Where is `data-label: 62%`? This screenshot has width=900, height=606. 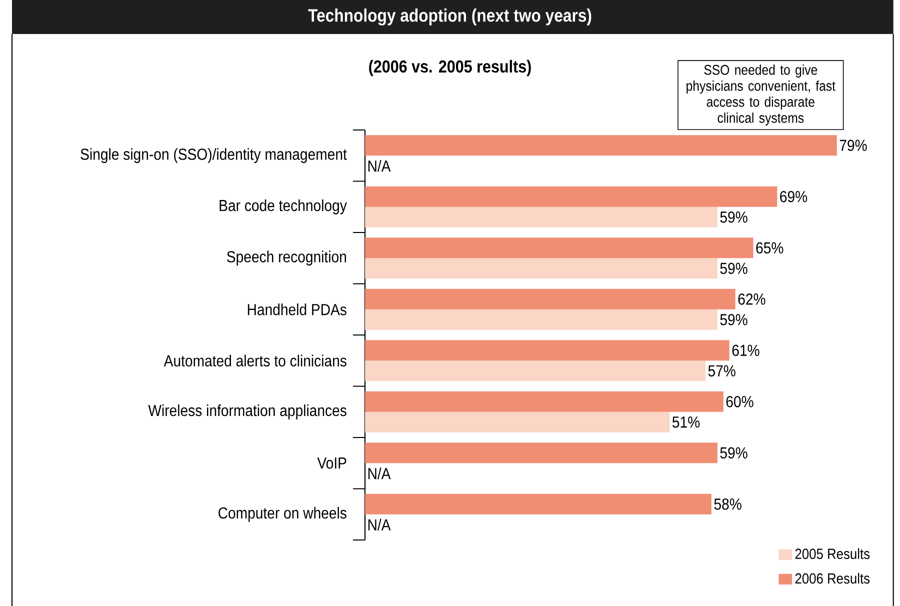 data-label: 62% is located at coordinates (752, 299).